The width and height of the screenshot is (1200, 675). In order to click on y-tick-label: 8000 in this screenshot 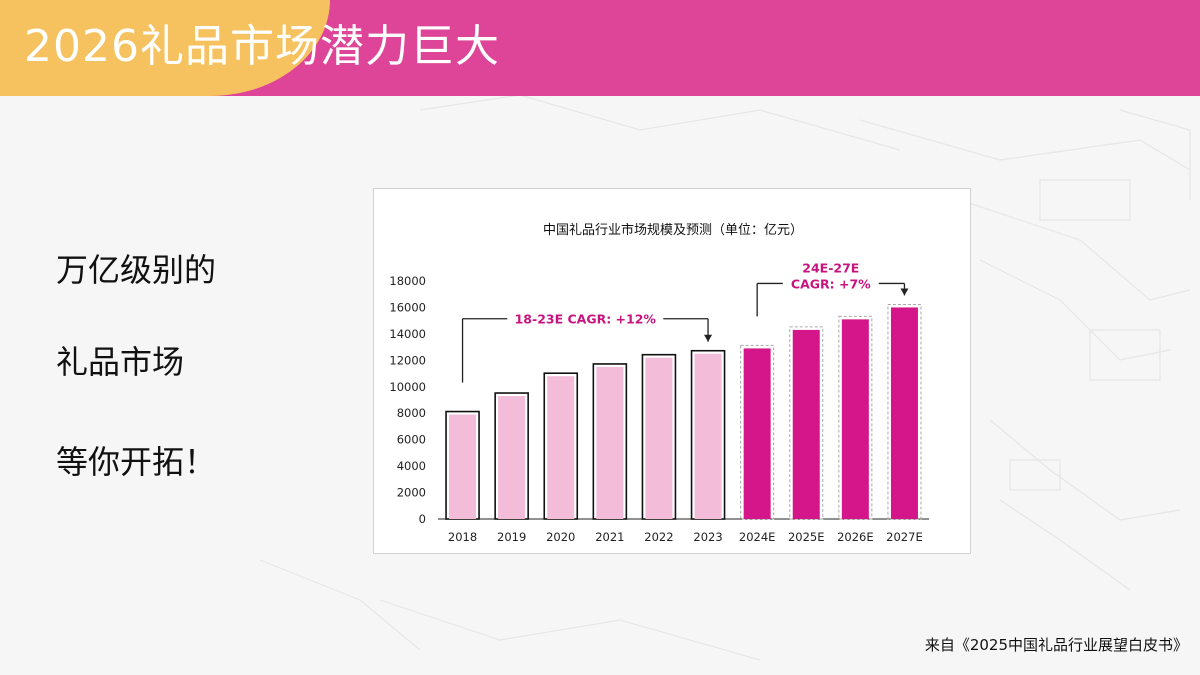, I will do `click(411, 413)`.